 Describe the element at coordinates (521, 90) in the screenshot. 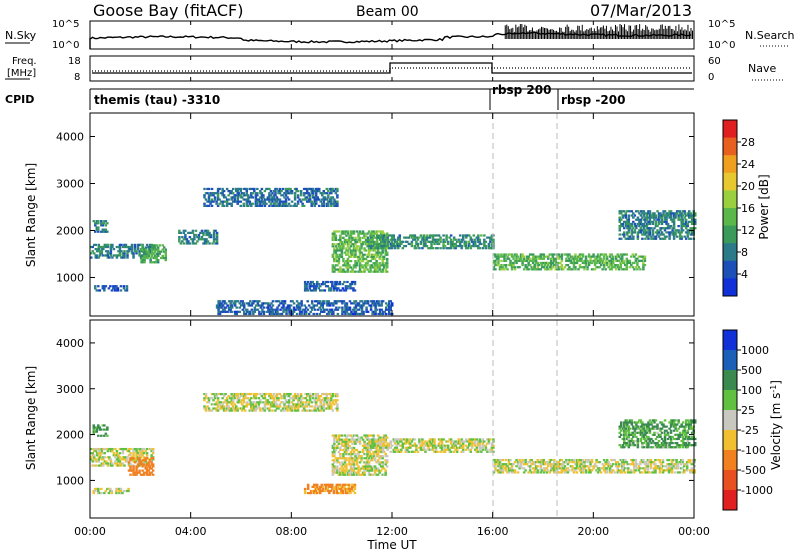

I see `cpid-mode-2: rbsp 200` at that location.